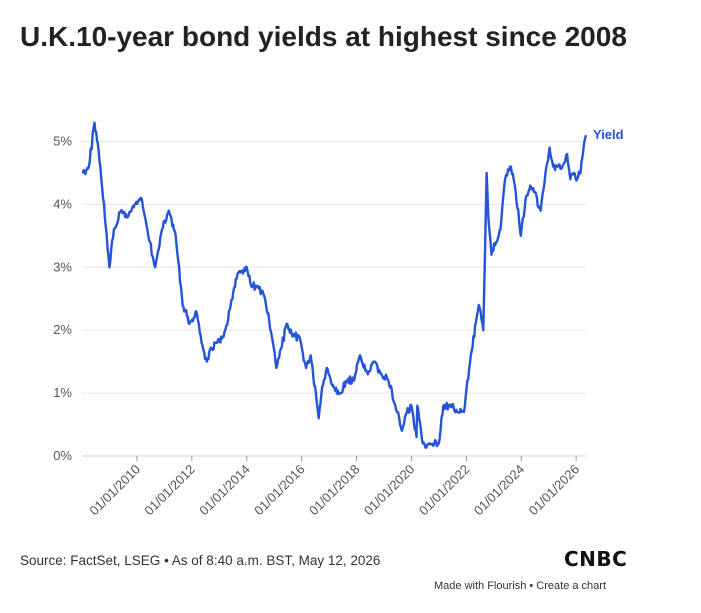  I want to click on y-tick-label: 0%, so click(62, 455).